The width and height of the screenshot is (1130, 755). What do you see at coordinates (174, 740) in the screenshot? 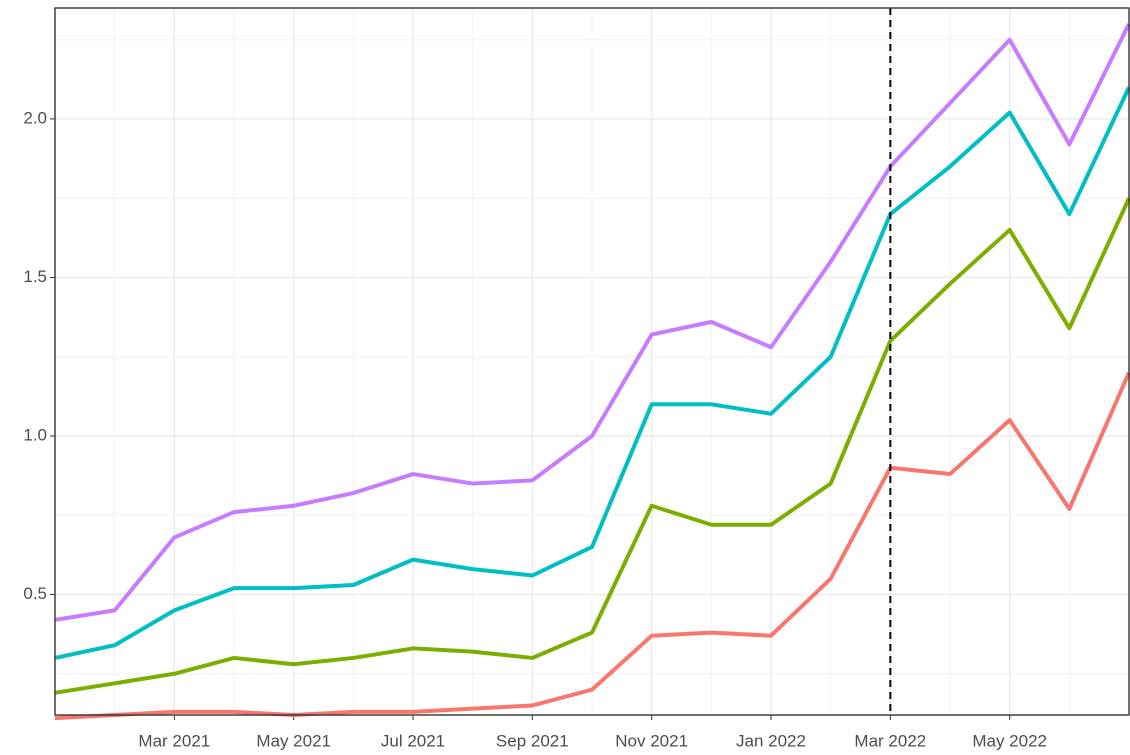
I see `x-tick-label: Mar 2021` at bounding box center [174, 740].